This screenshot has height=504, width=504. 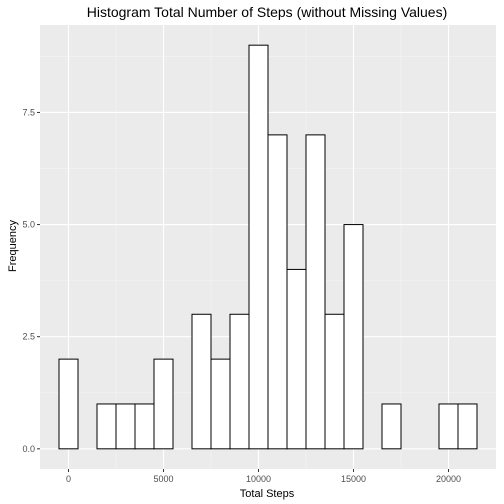 What do you see at coordinates (31, 280) in the screenshot?
I see `y-axis: 0.0 2.5 5.0 7.5` at bounding box center [31, 280].